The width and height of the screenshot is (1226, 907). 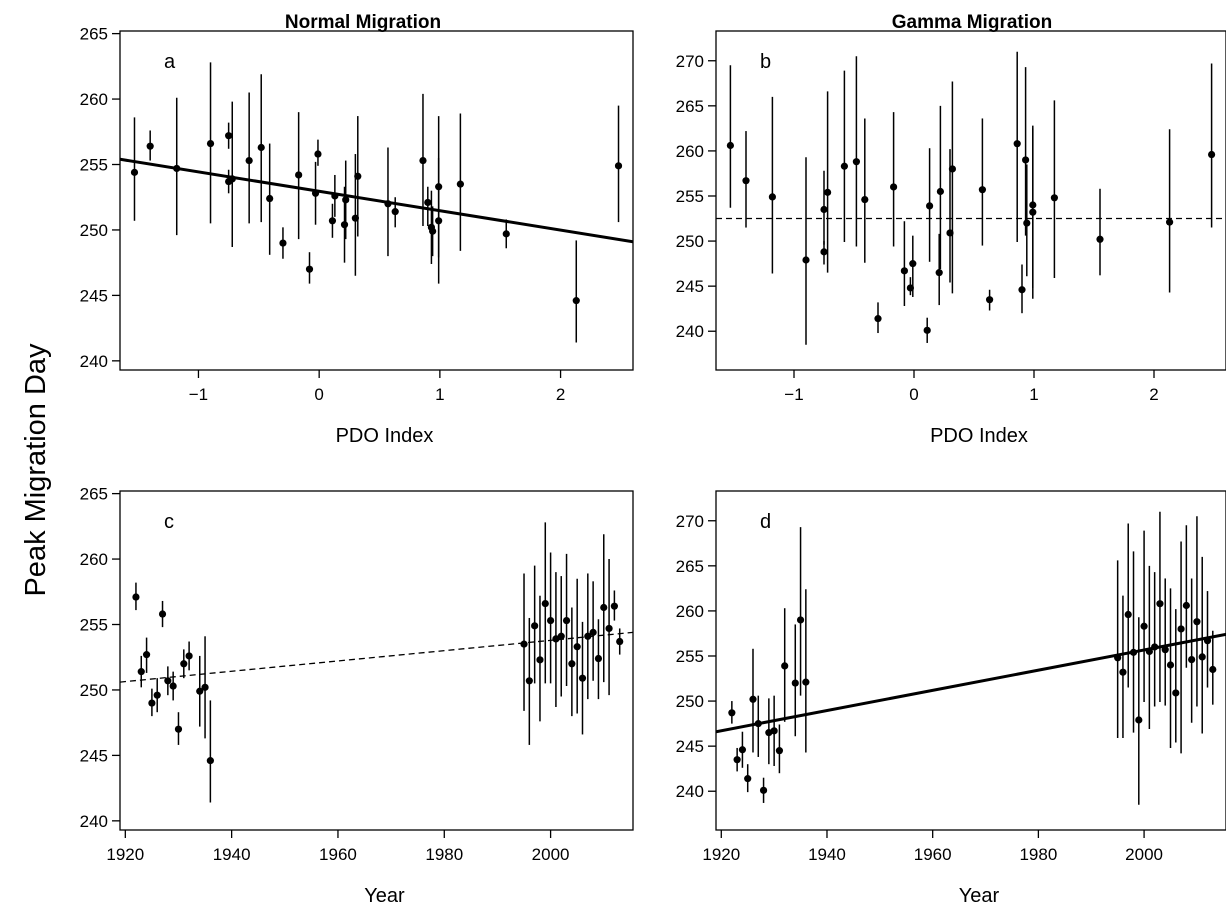 What do you see at coordinates (94, 755) in the screenshot?
I see `y-tick-label: 245` at bounding box center [94, 755].